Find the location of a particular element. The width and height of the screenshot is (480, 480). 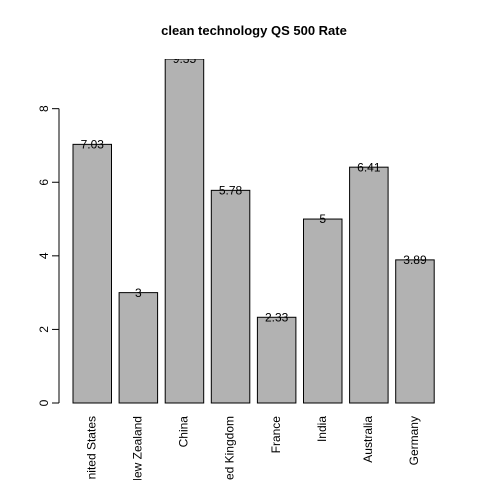

data-label: 7.03 is located at coordinates (93, 145).